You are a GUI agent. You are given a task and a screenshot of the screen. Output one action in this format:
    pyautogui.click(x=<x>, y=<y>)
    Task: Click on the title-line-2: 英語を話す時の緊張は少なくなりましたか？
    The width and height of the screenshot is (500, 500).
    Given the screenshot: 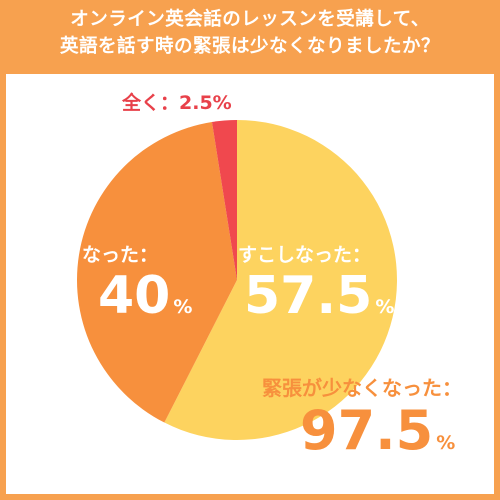 What is the action you would take?
    pyautogui.click(x=249, y=46)
    